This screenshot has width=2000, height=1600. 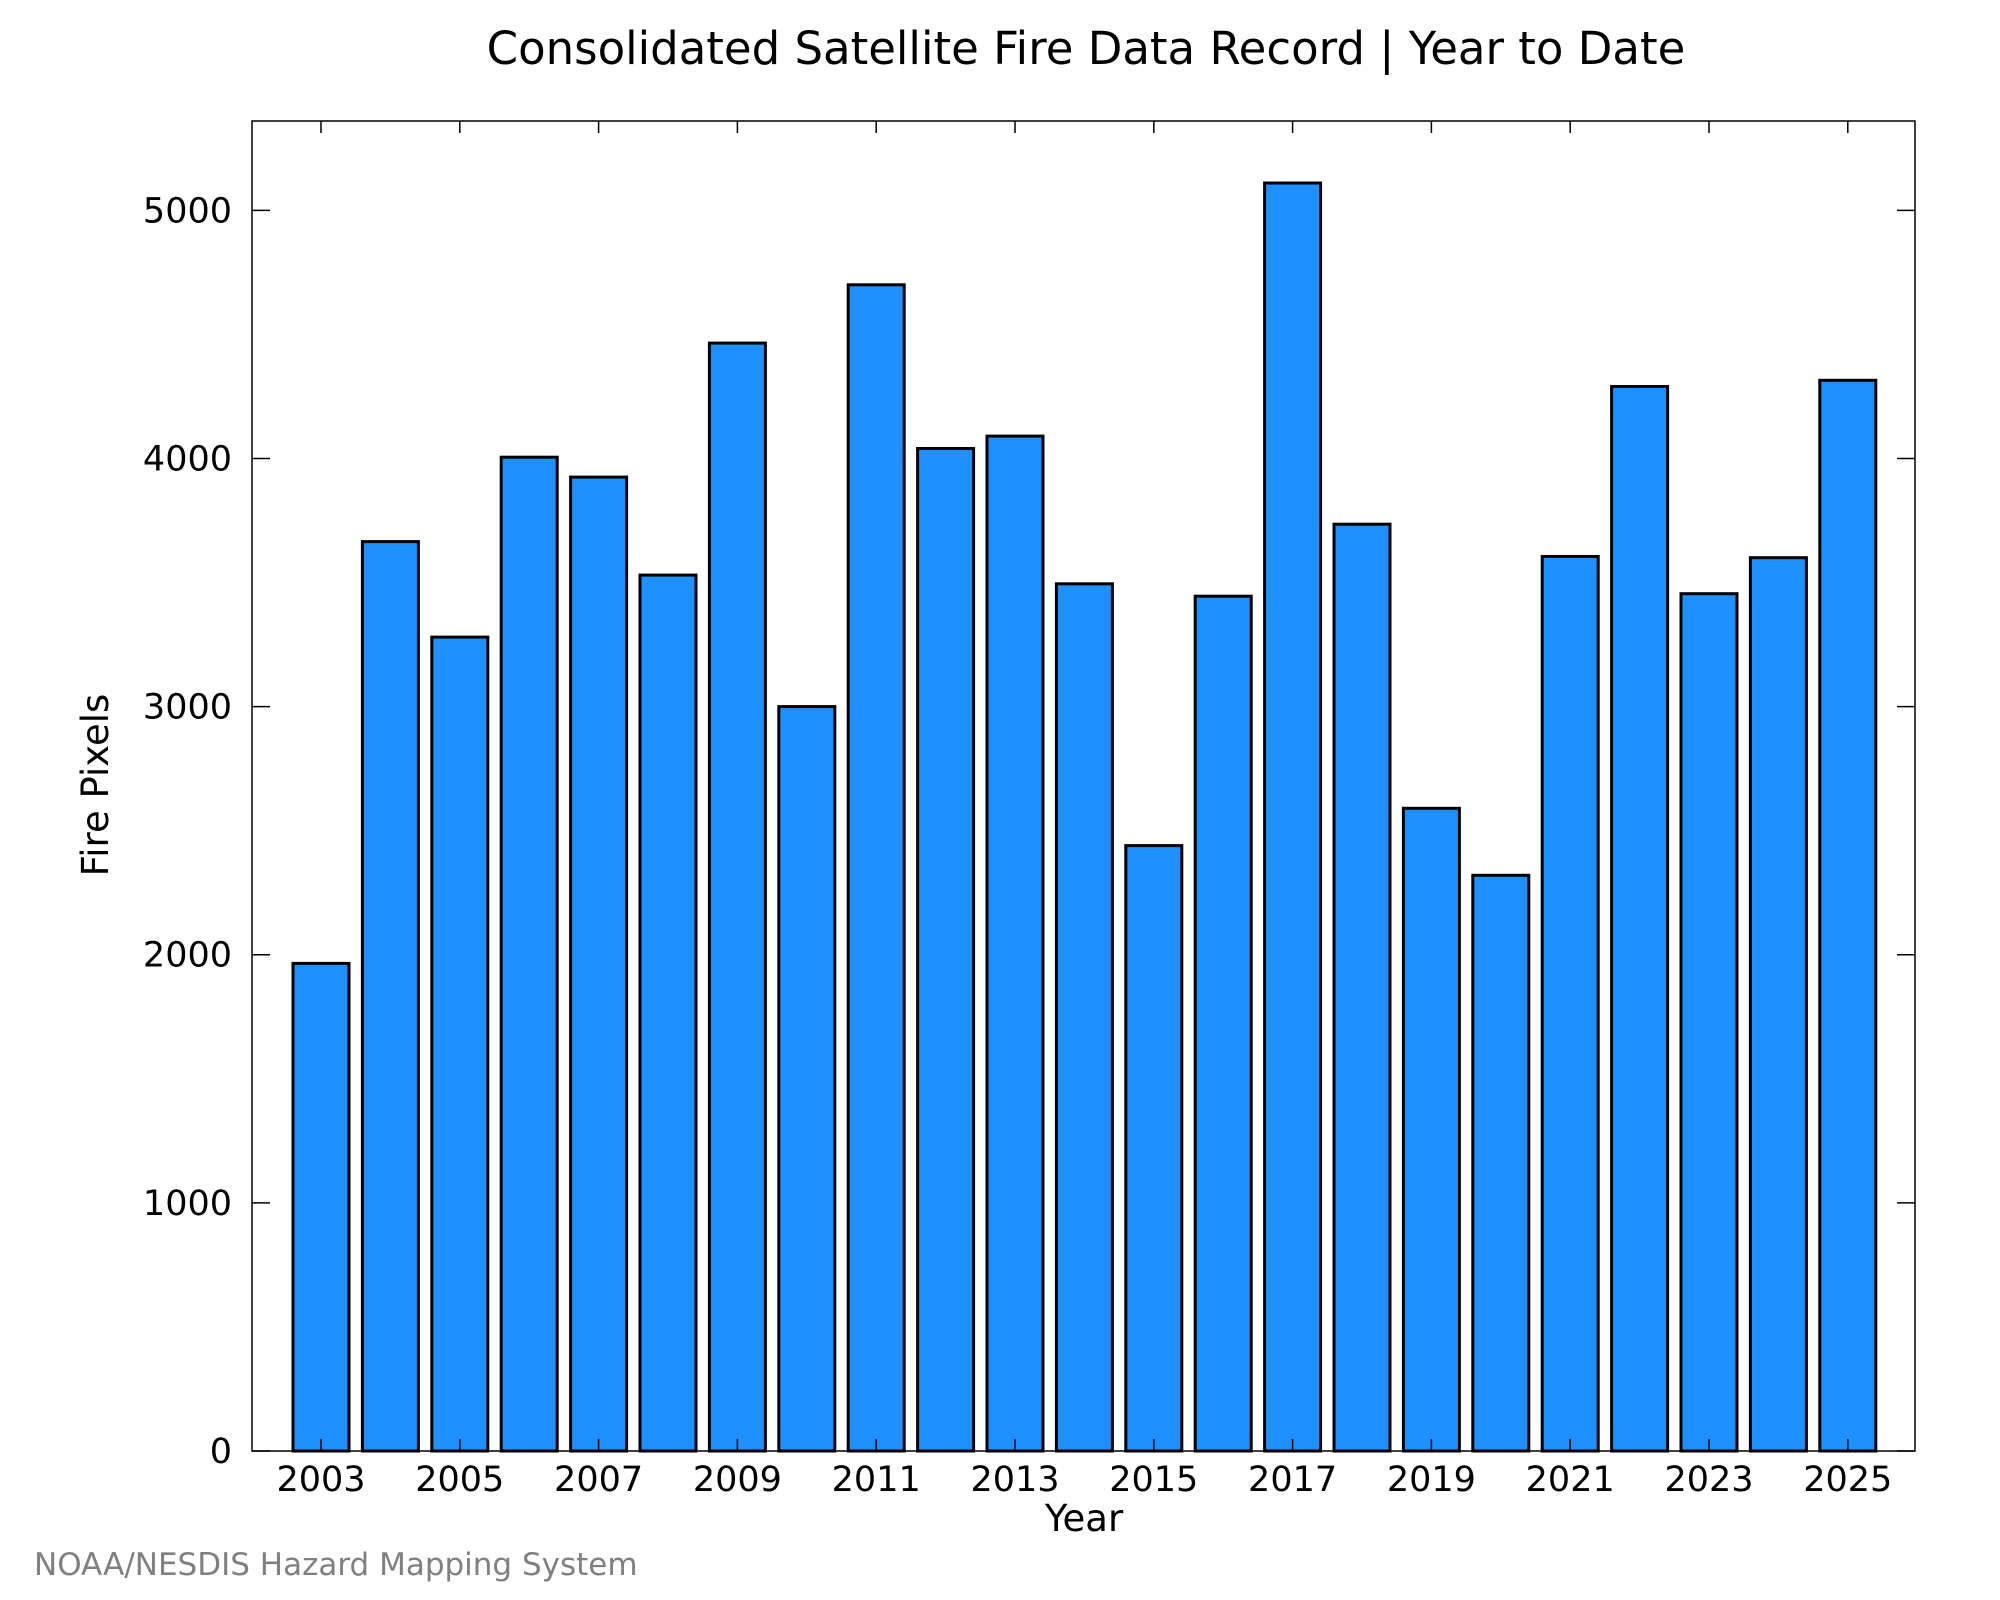 I want to click on bar-2019, so click(x=1431, y=1129).